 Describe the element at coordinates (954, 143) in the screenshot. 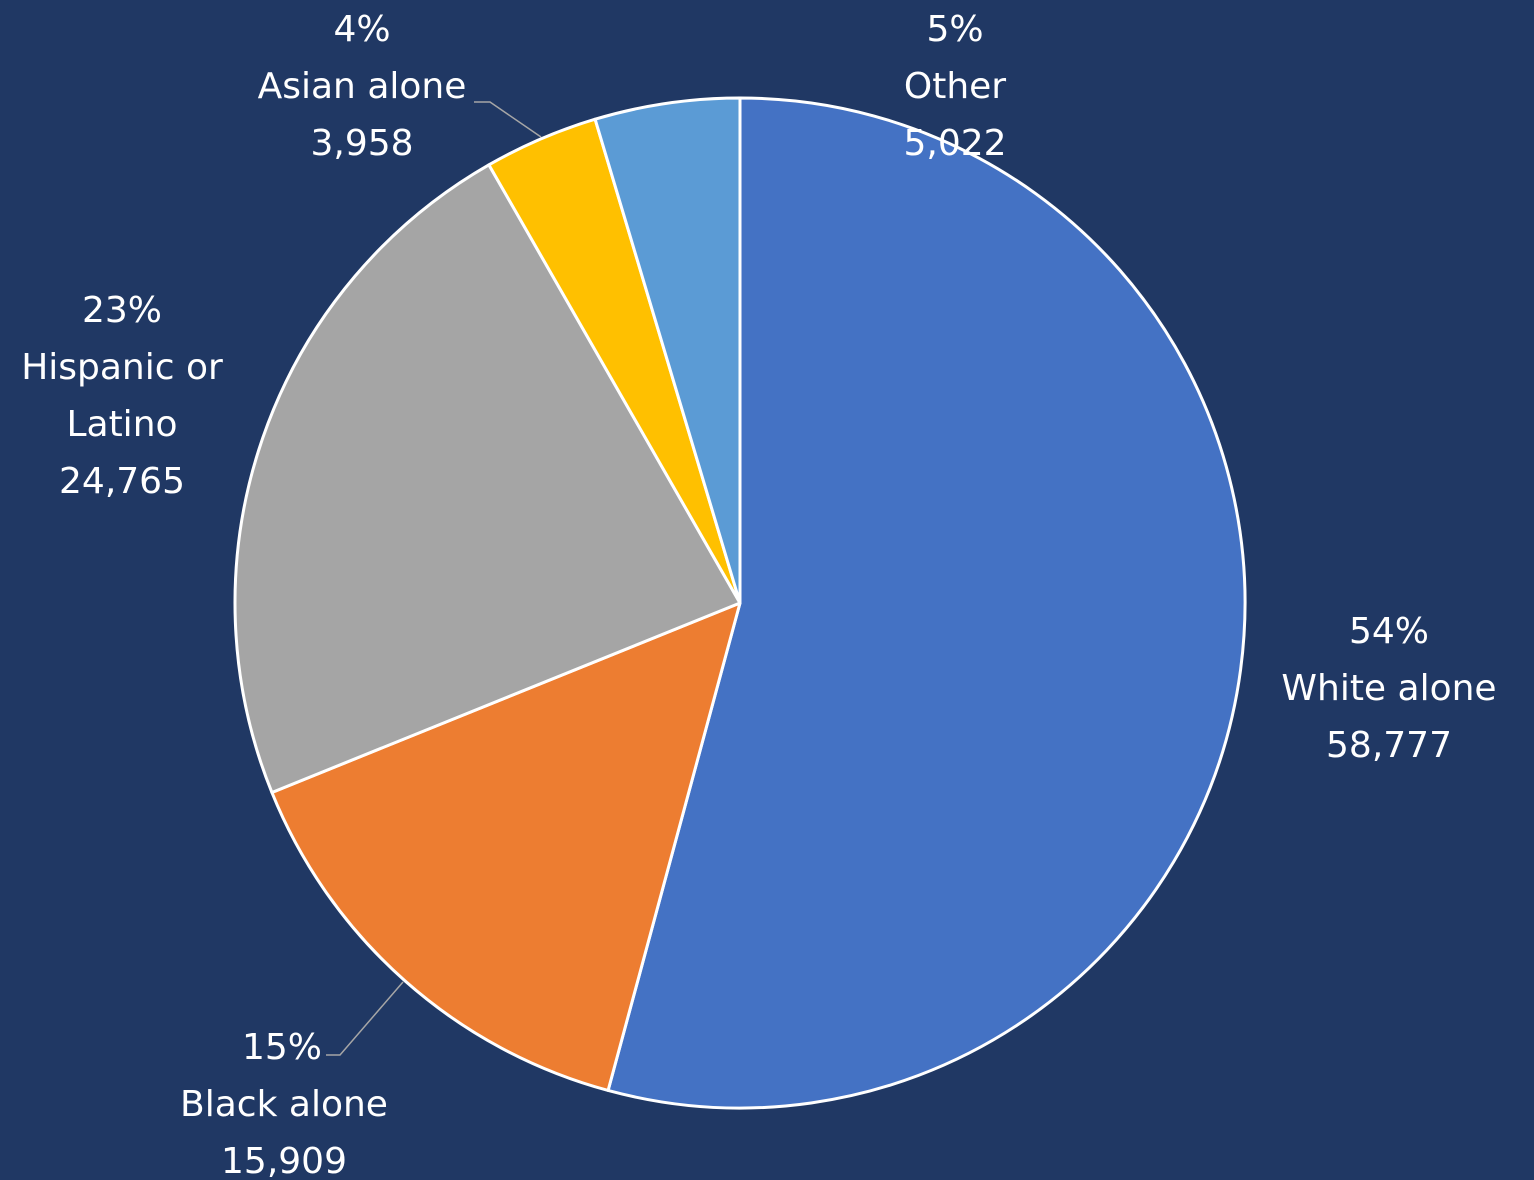

I see `value-label: 5,022` at that location.